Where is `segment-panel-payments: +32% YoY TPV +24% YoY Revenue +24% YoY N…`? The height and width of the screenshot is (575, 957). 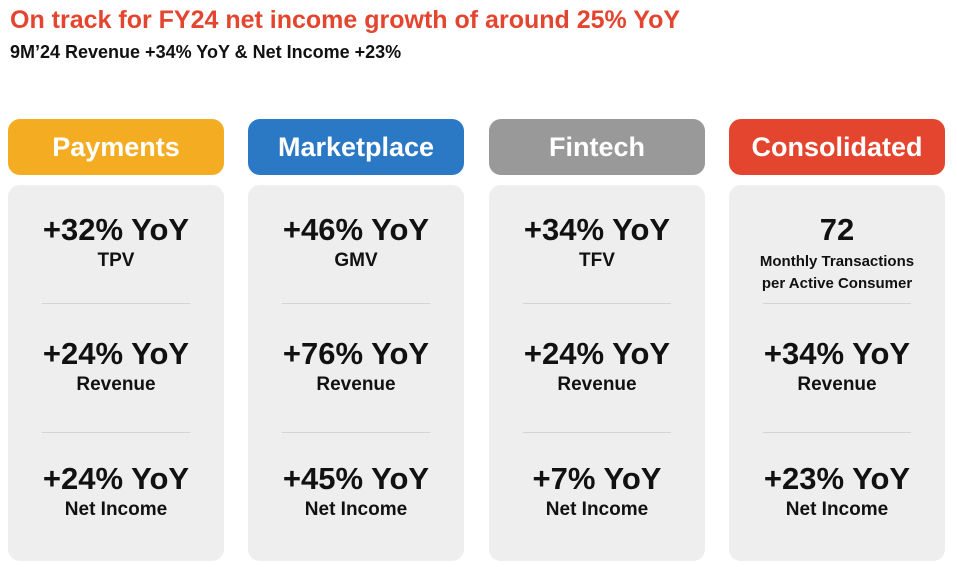
segment-panel-payments: +32% YoY TPV +24% YoY Revenue +24% YoY N… is located at coordinates (116, 373).